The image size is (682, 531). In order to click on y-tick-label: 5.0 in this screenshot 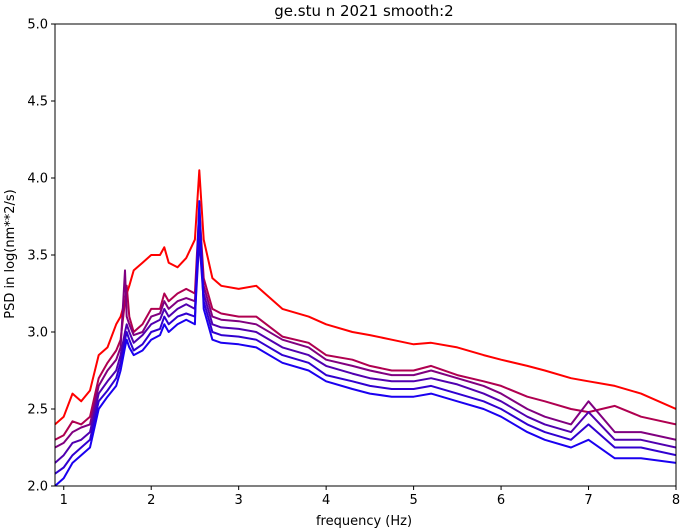, I will do `click(37, 25)`.